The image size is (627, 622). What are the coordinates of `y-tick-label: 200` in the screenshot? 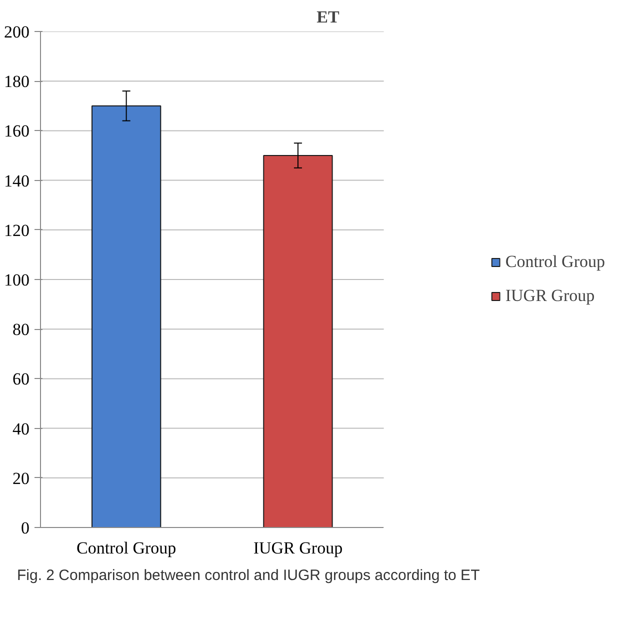 It's located at (17, 32).